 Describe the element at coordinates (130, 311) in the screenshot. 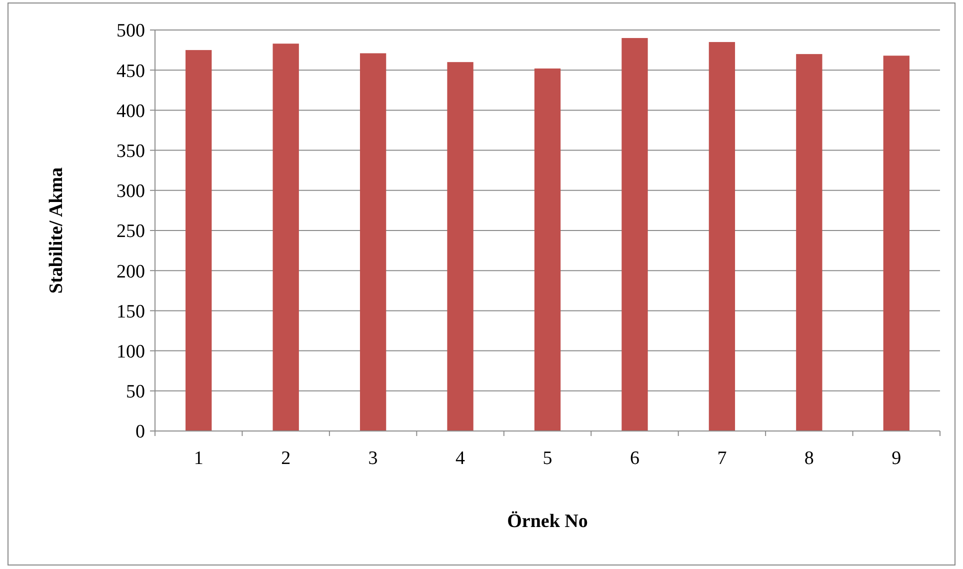

I see `y-tick-label: 150` at that location.